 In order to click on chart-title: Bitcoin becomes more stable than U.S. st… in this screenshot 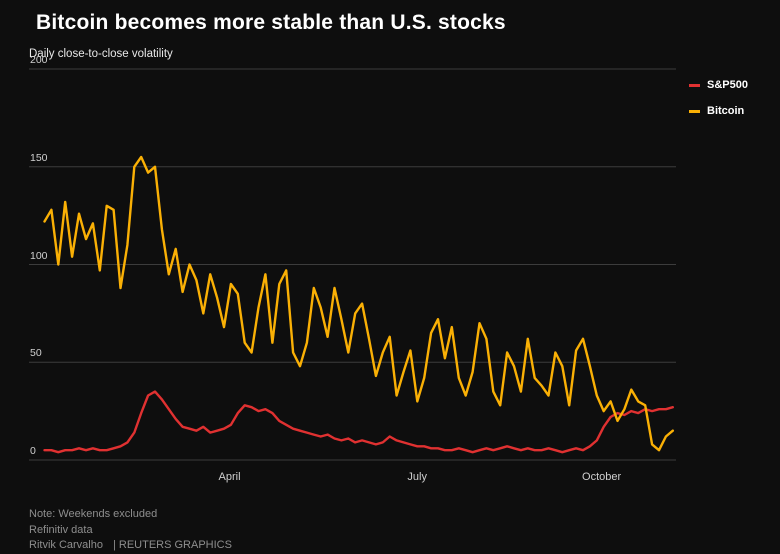, I will do `click(271, 22)`.